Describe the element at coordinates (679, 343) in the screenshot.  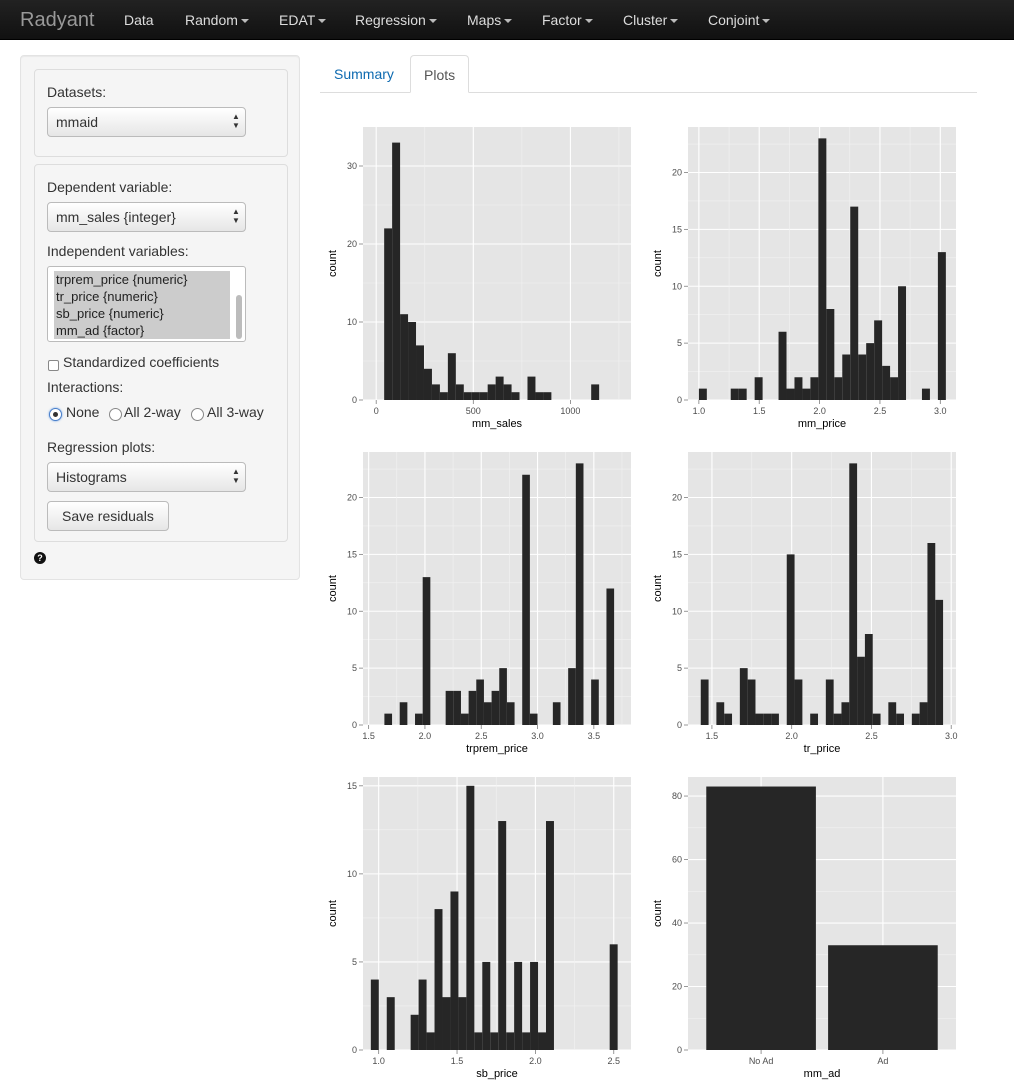
I see `y-tick-label: 5` at that location.